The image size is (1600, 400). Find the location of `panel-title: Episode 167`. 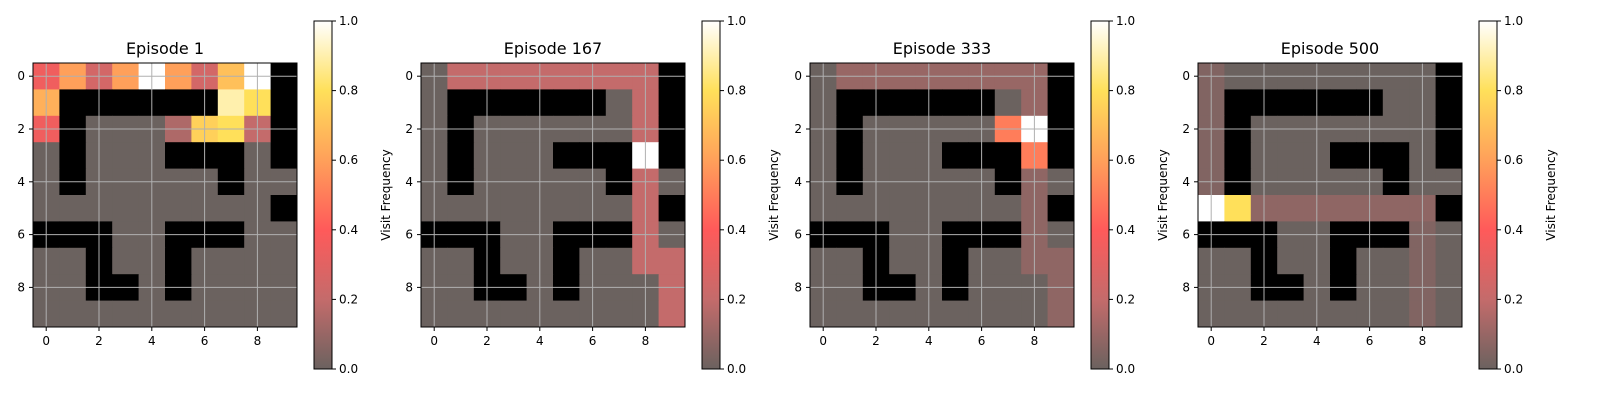

panel-title: Episode 167 is located at coordinates (553, 48).